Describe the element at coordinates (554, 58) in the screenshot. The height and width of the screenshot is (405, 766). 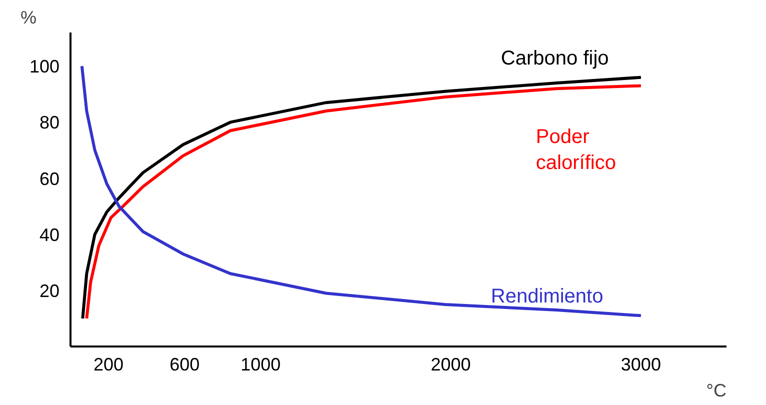
I see `series-label: Carbono fijo` at that location.